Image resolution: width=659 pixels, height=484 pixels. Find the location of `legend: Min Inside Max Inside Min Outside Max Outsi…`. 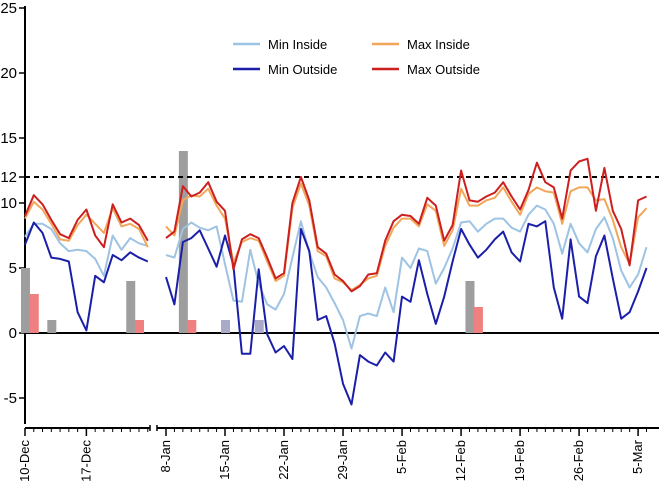

legend: Min Inside Max Inside Min Outside Max Outsi… is located at coordinates (356, 57).